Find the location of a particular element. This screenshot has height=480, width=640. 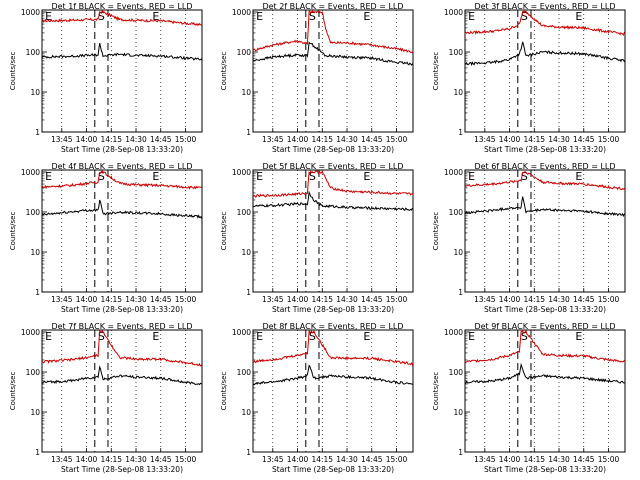

chart-title: Det 3f BLACK = Events, RED = LLD is located at coordinates (544, 6).